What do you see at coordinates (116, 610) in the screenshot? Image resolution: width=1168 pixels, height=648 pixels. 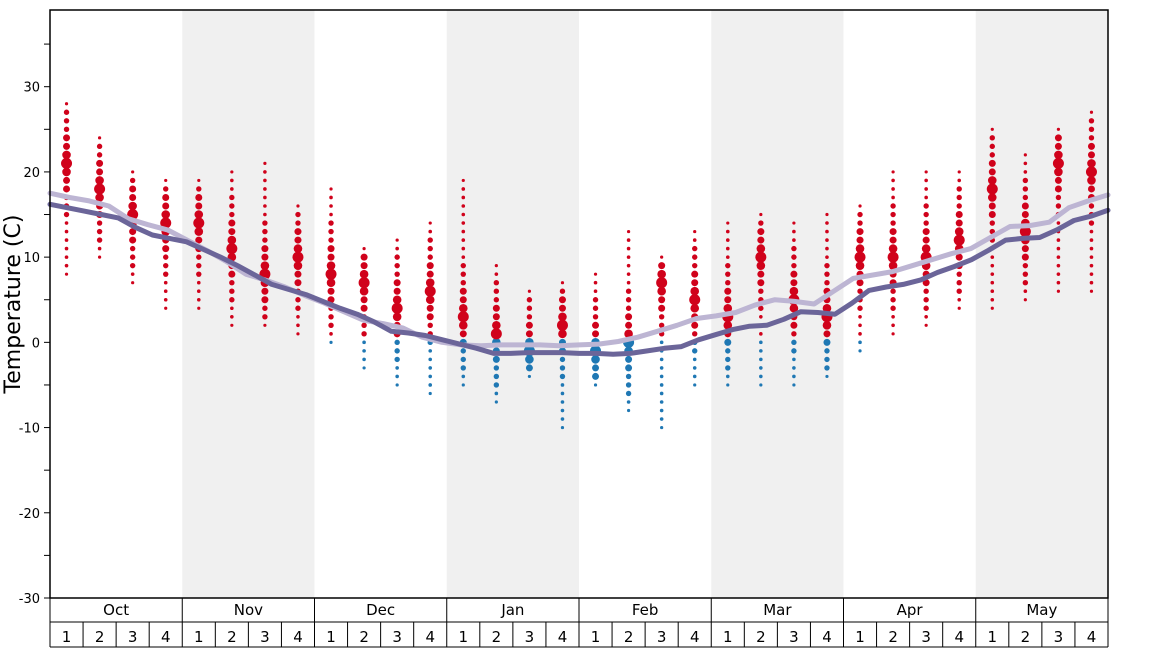 I see `month-label: Oct` at bounding box center [116, 610].